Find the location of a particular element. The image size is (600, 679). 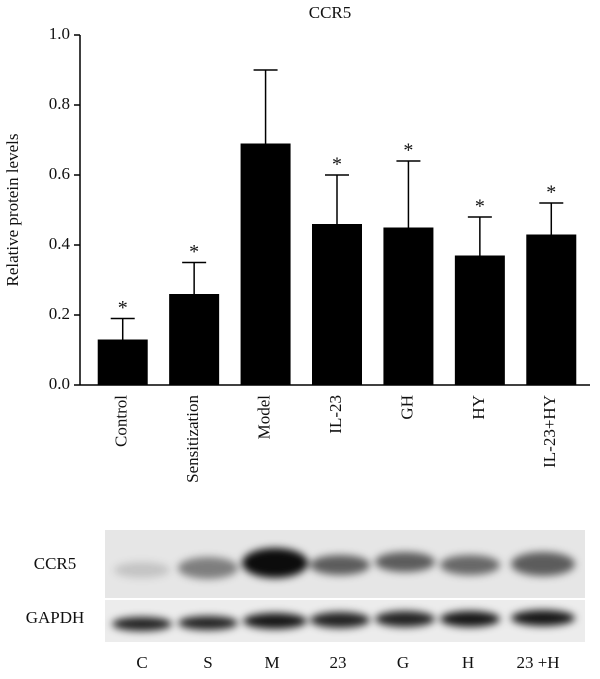

blot-lane-label: G is located at coordinates (403, 662).